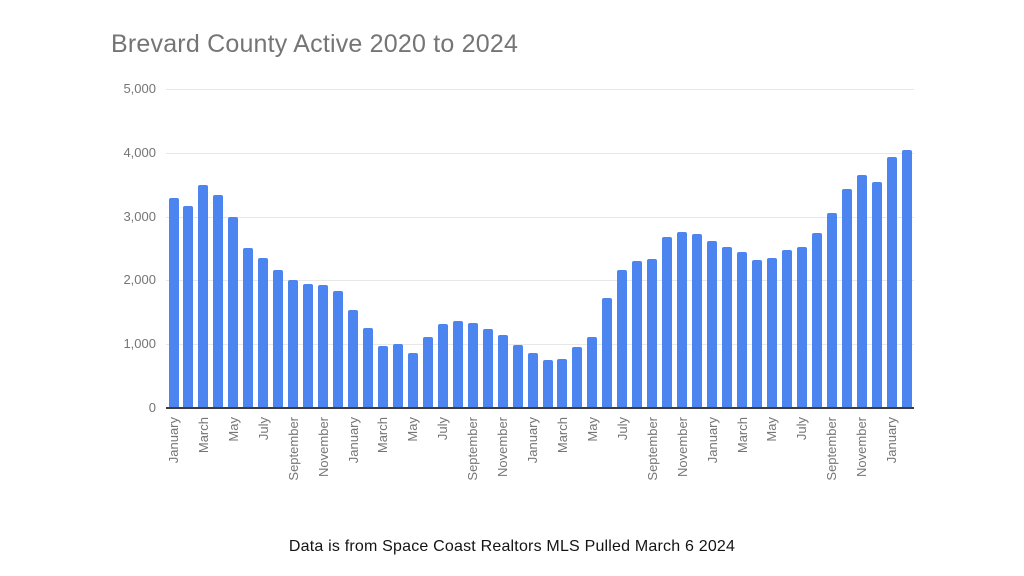 This screenshot has width=1024, height=576. Describe the element at coordinates (152, 407) in the screenshot. I see `y-axis-tick-label: 0` at that location.